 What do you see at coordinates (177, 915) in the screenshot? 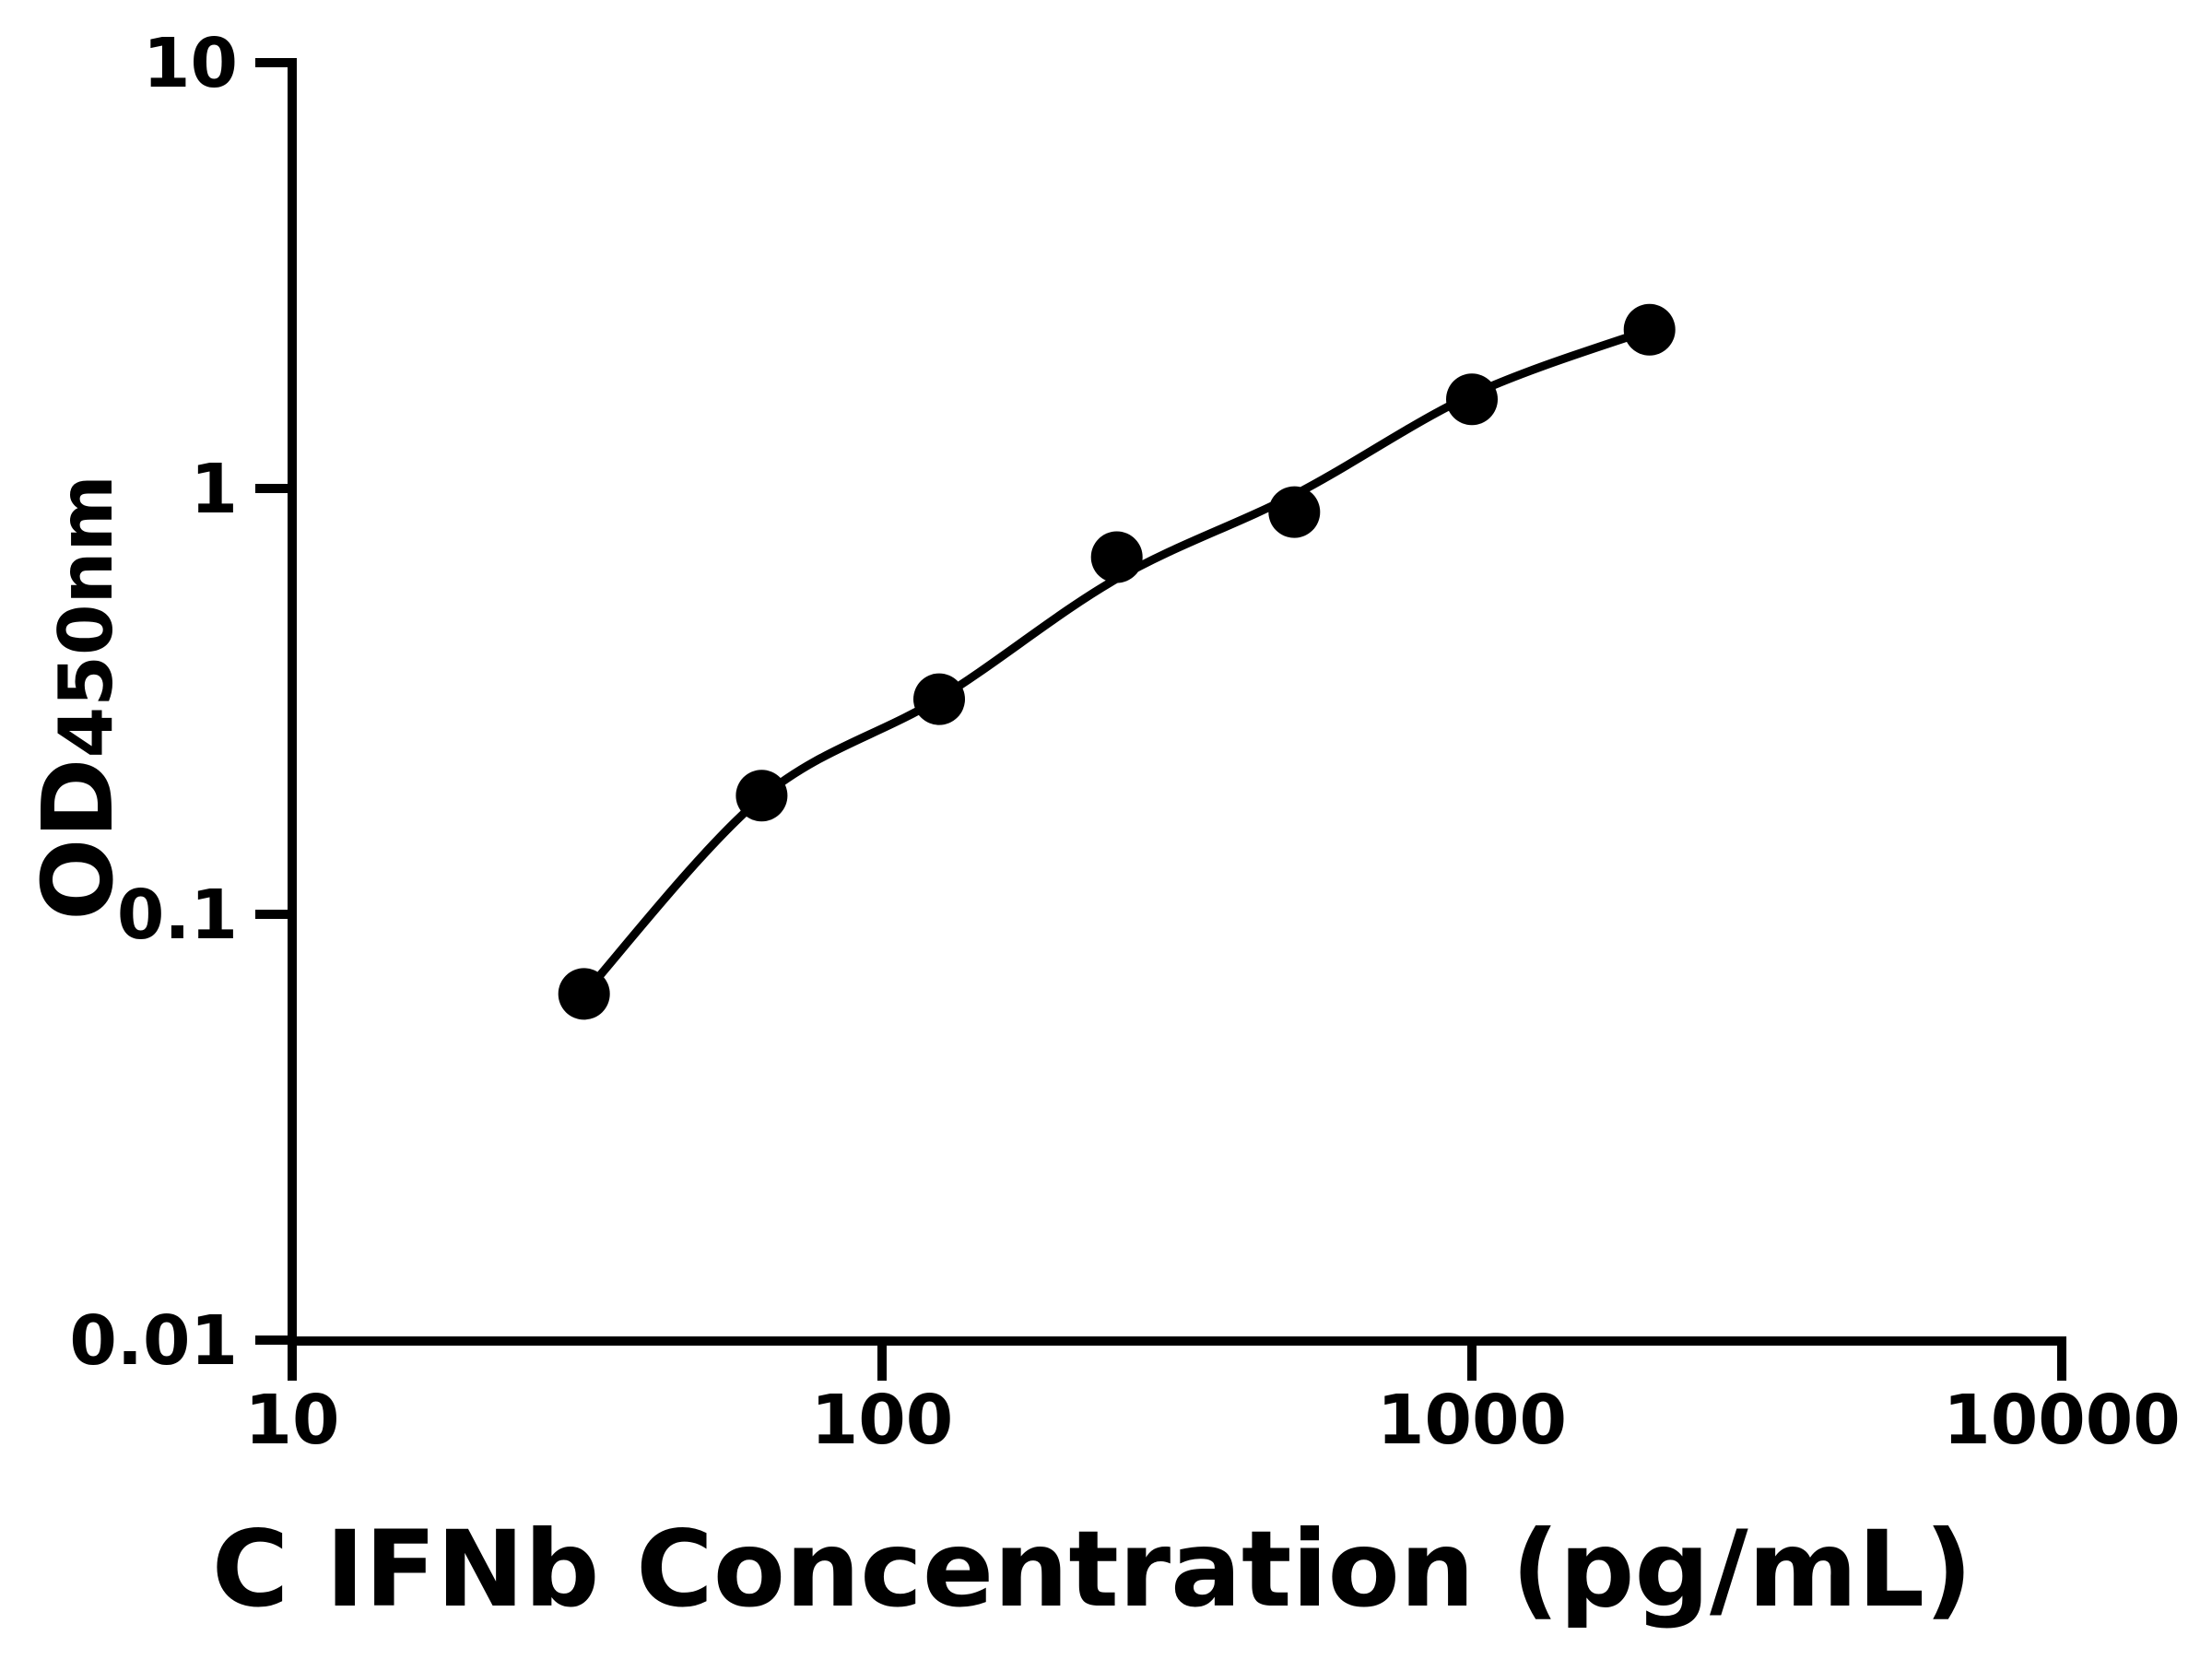
I see `y-tick-label-0.1: 0.1` at bounding box center [177, 915].